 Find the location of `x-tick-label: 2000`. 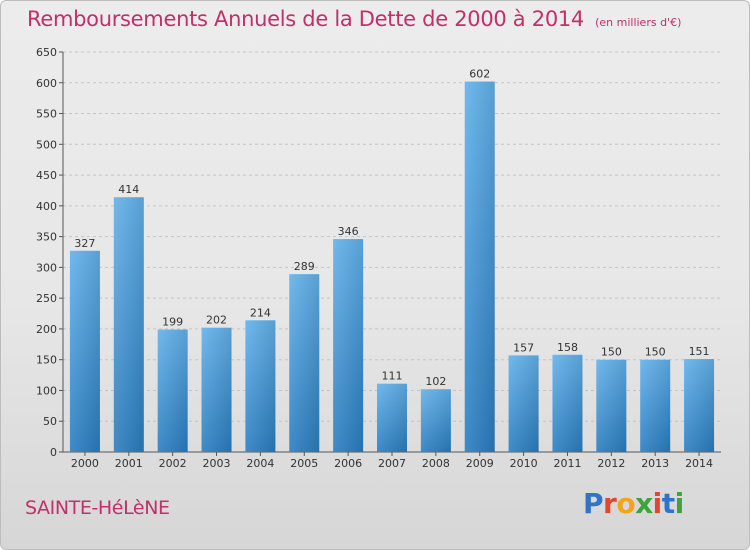

x-tick-label: 2000 is located at coordinates (85, 463).